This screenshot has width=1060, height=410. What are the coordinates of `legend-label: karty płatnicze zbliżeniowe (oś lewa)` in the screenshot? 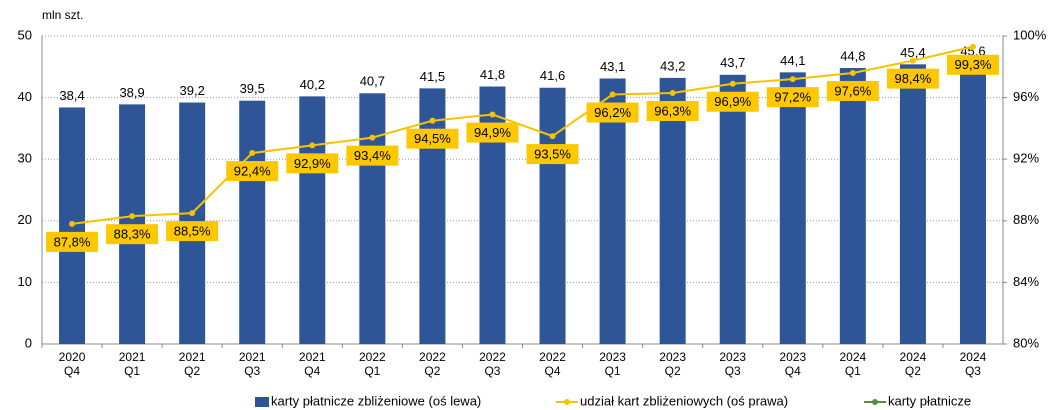 It's located at (376, 400).